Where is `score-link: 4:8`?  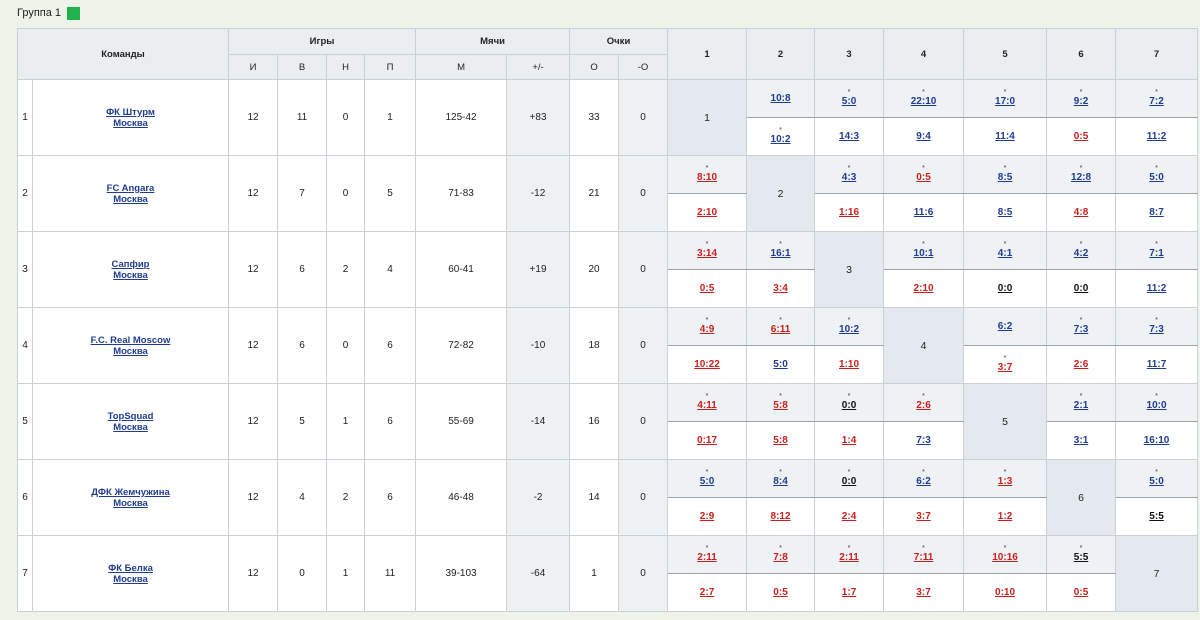
score-link: 4:8 is located at coordinates (1081, 212).